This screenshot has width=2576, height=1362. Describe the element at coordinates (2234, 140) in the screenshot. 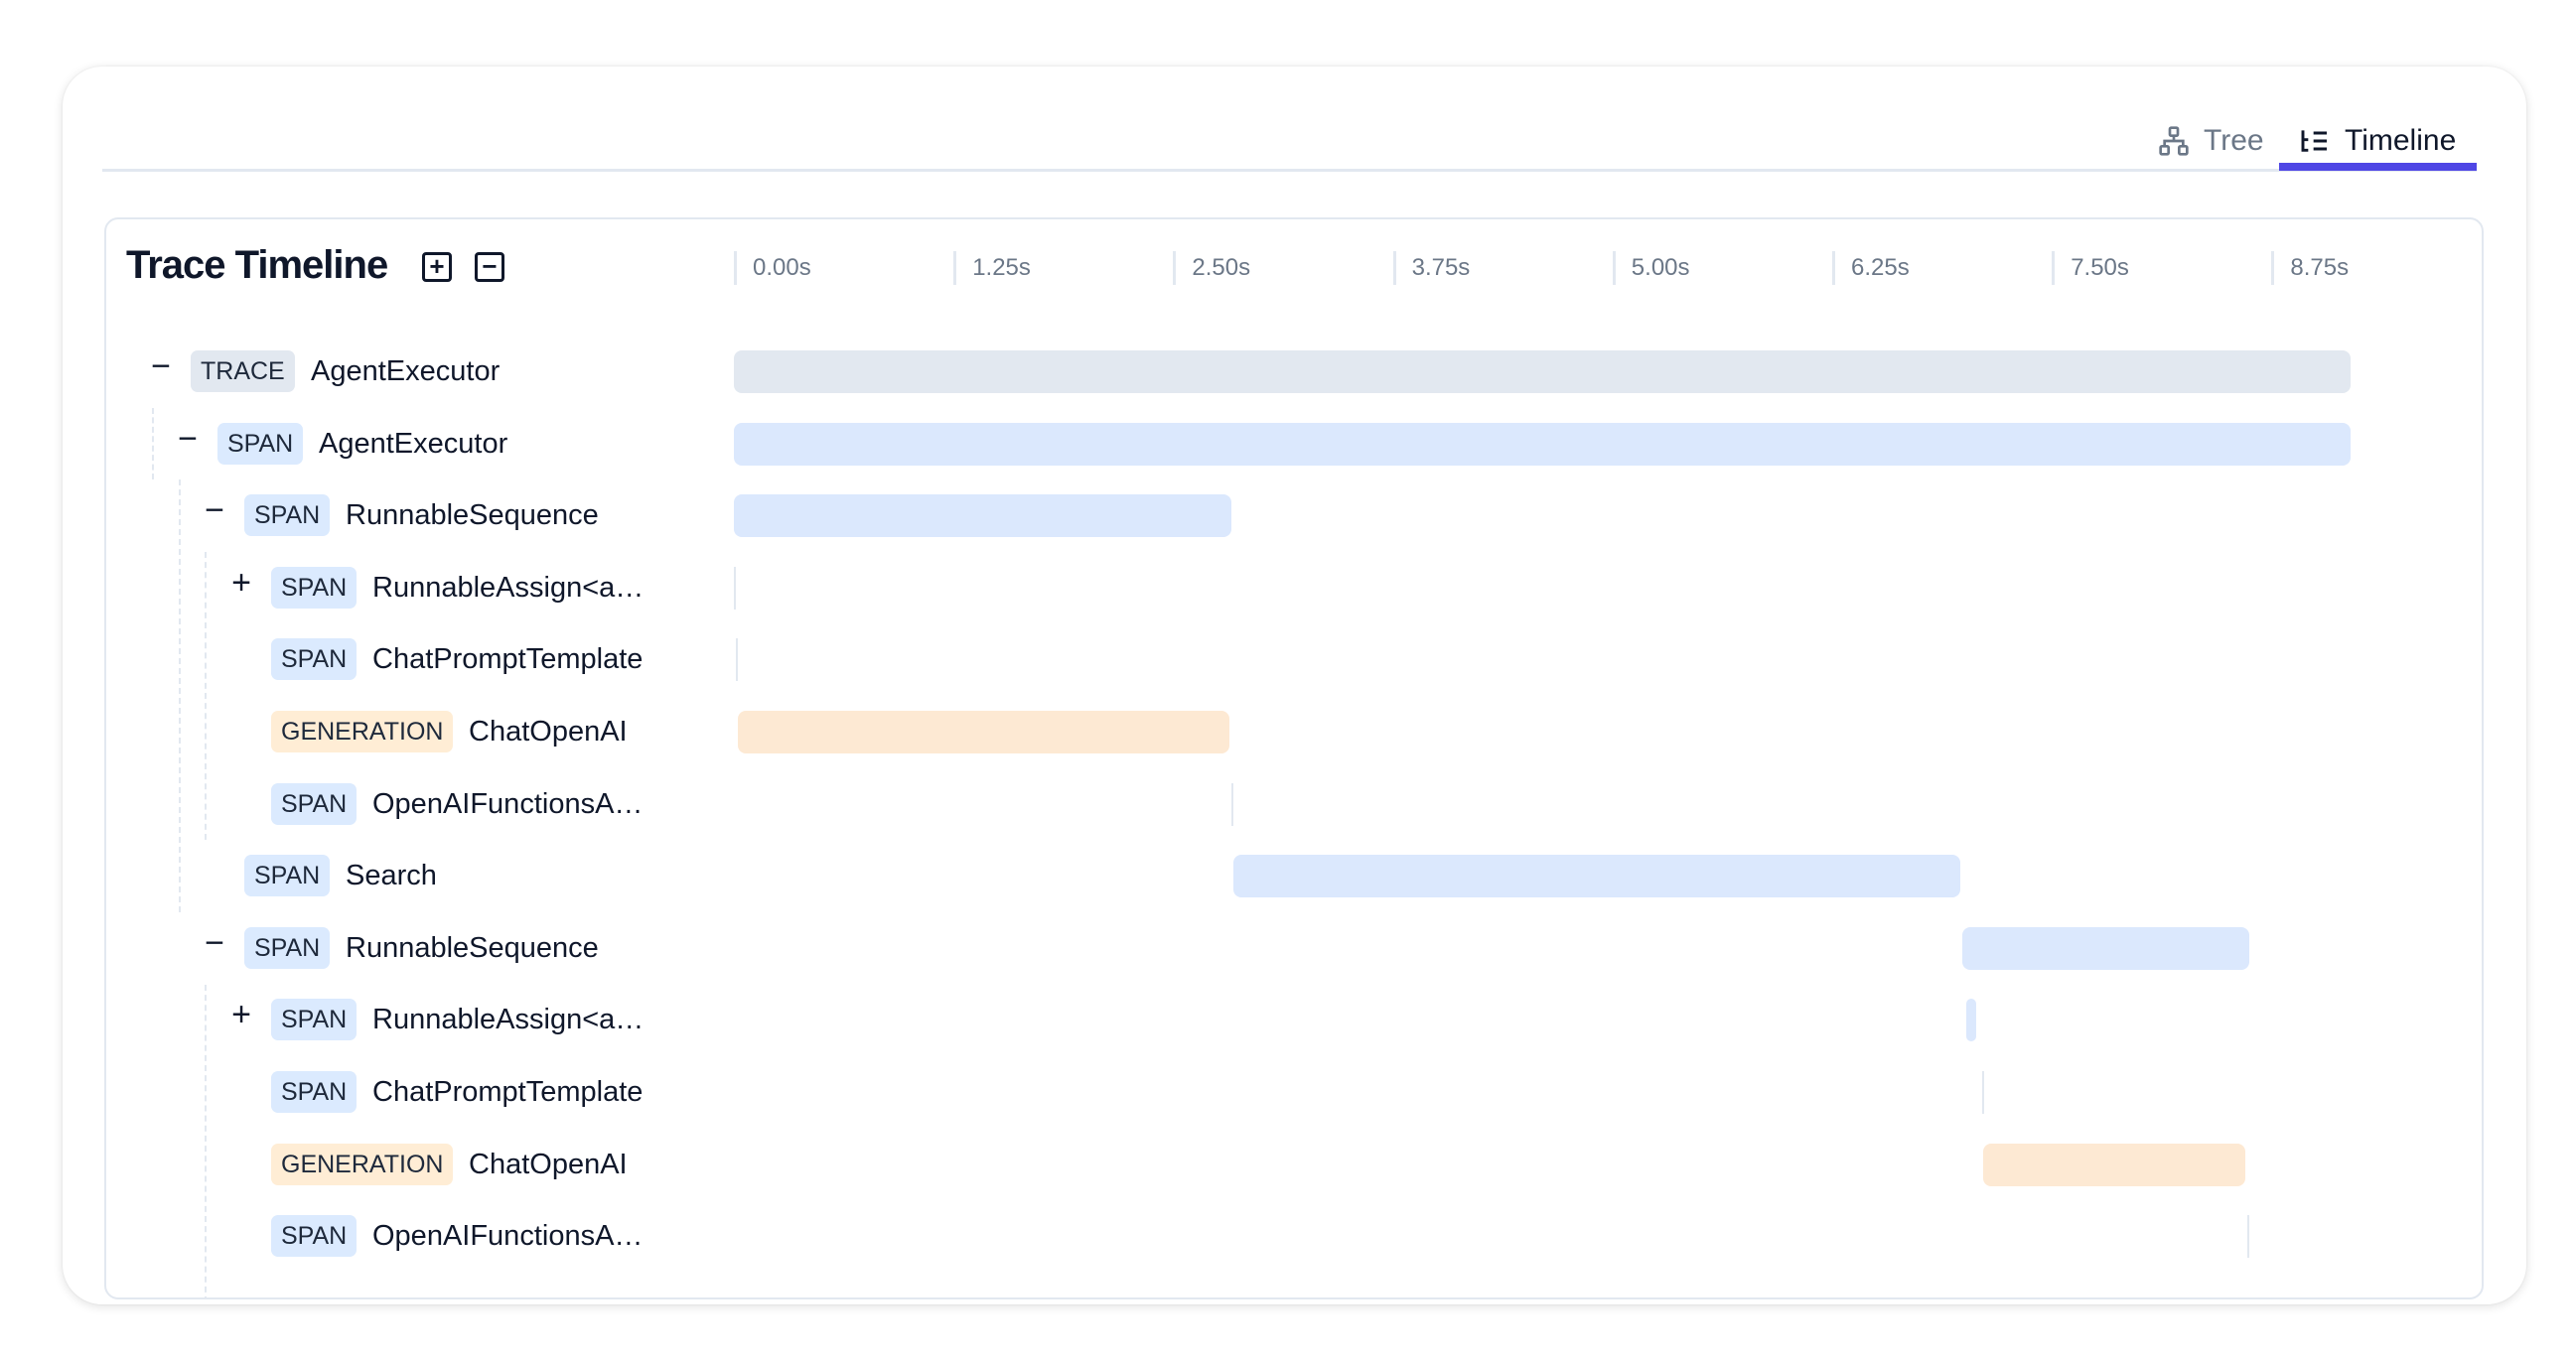

I see `tab-tree-label: Tree` at that location.